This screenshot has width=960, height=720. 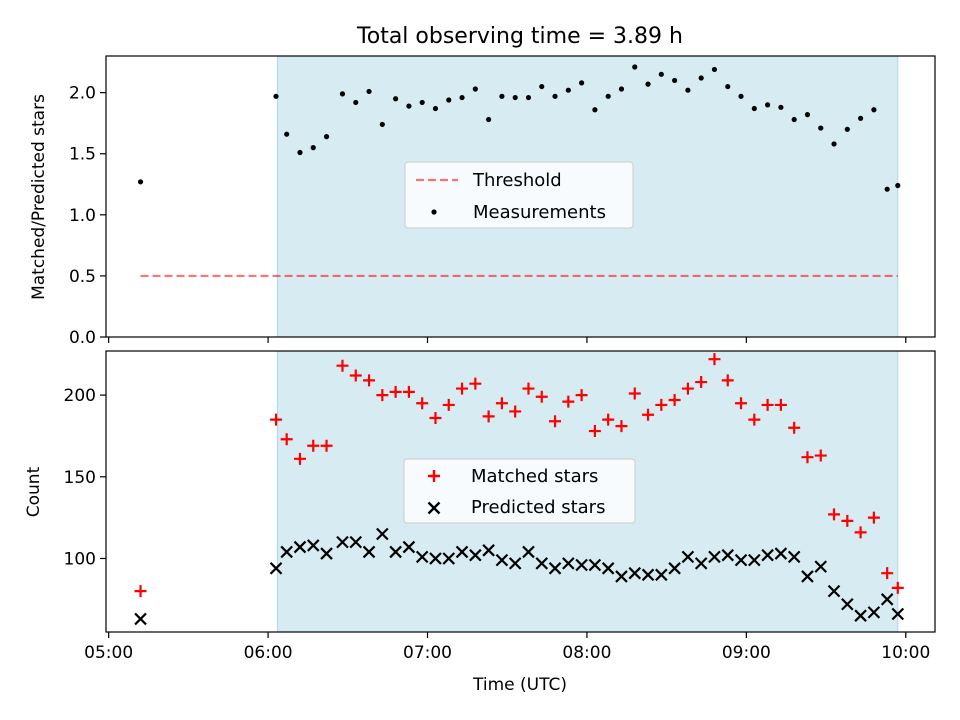 What do you see at coordinates (268, 653) in the screenshot?
I see `bottom-x-tick-label: 06:00` at bounding box center [268, 653].